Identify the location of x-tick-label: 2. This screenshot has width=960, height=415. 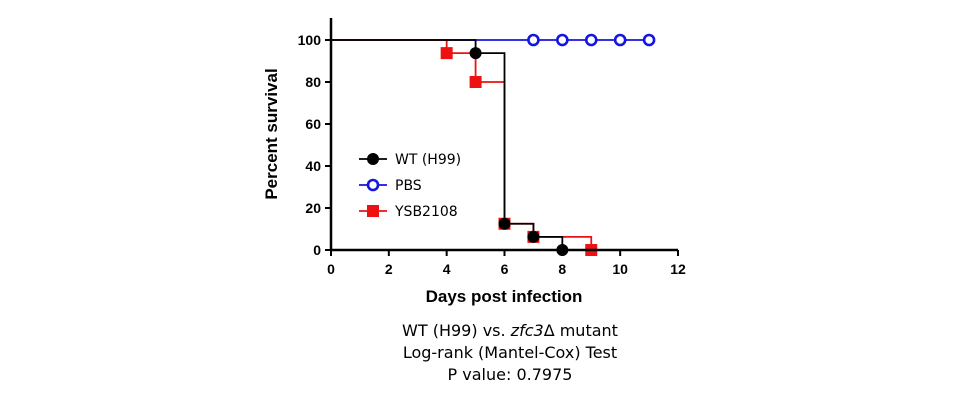
(389, 269).